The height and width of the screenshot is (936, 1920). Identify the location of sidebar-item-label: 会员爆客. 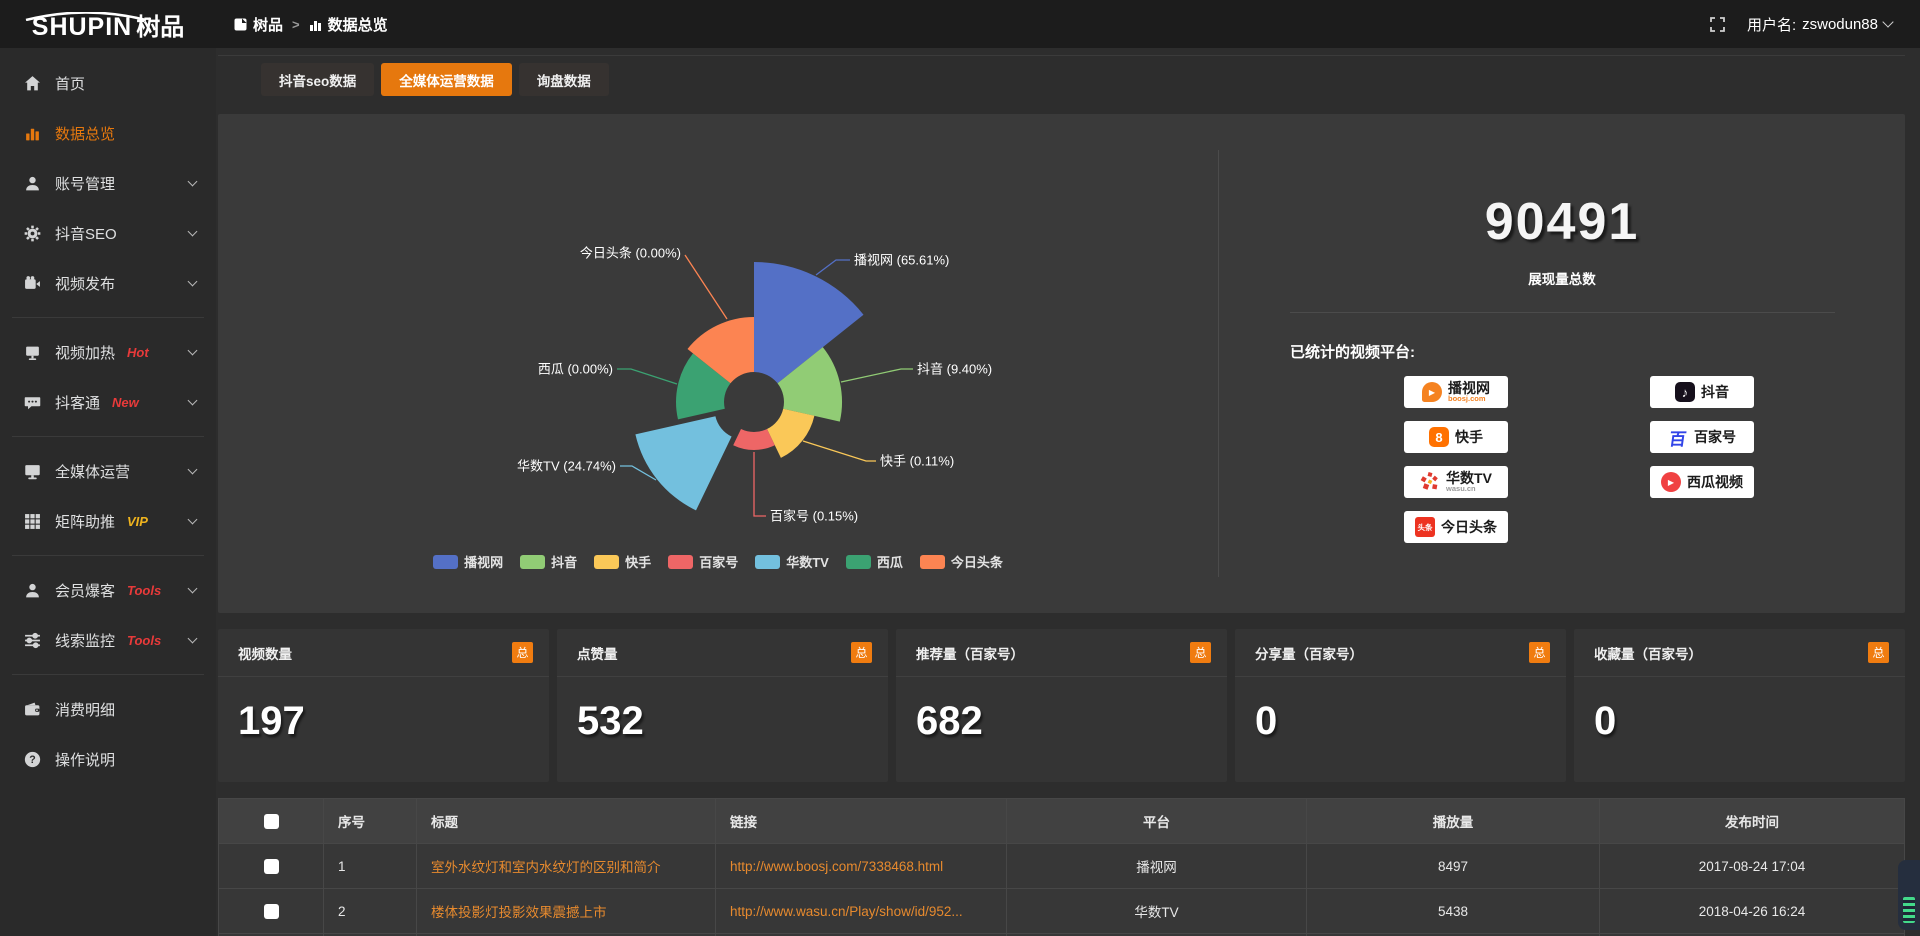
(85, 591).